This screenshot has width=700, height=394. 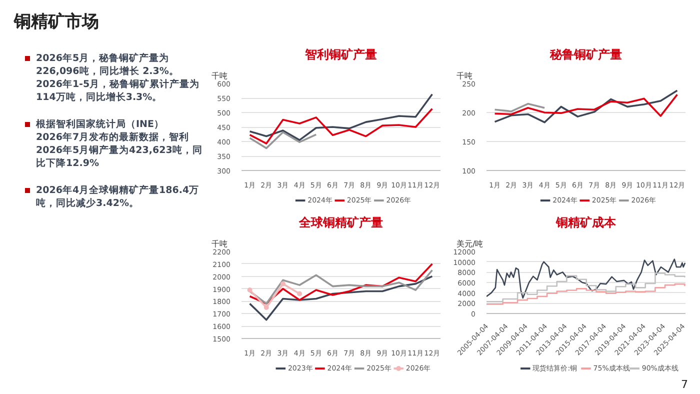 I want to click on text: 7, so click(x=684, y=385).